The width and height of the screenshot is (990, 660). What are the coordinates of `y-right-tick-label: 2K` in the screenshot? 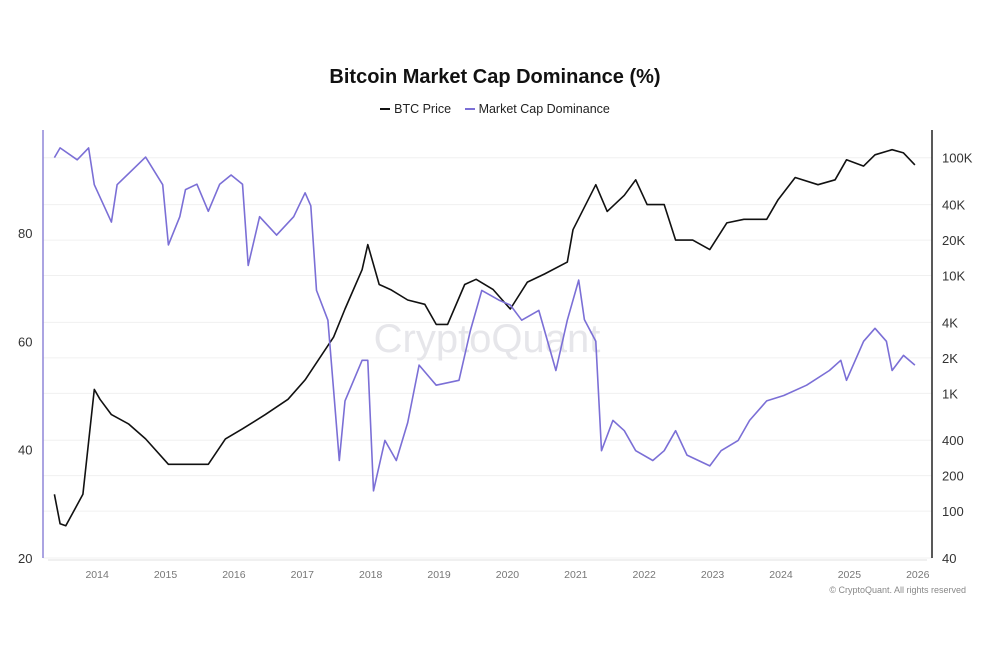 It's located at (950, 358).